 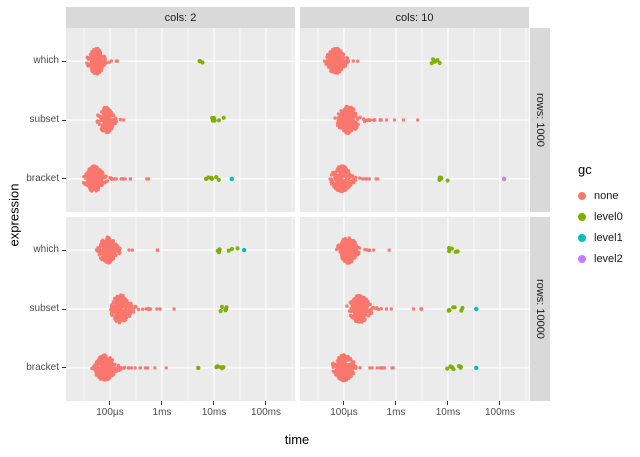 I want to click on panel-cols10-rows1000, so click(x=414, y=120).